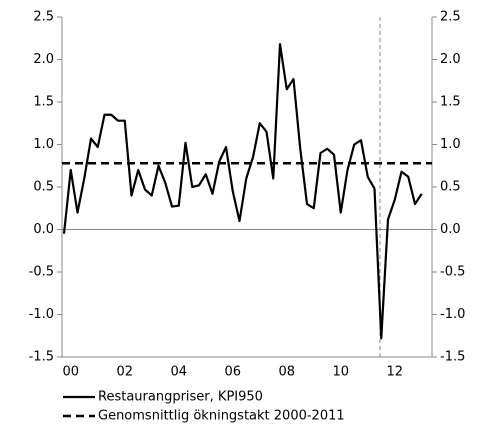  I want to click on y-tick-label: 1.5, so click(43, 102).